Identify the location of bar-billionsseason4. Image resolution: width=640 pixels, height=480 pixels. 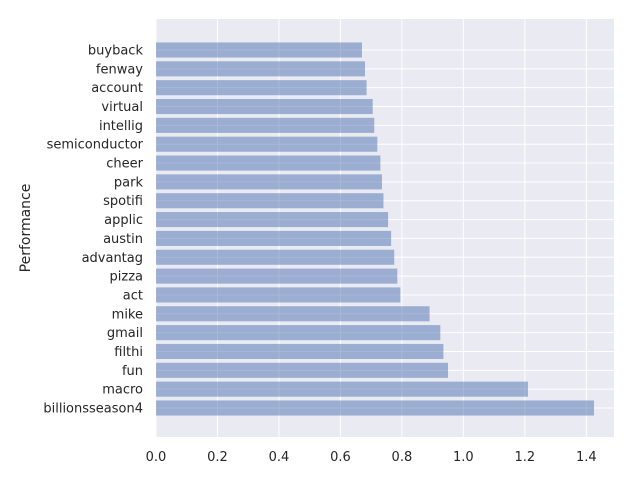
(375, 408).